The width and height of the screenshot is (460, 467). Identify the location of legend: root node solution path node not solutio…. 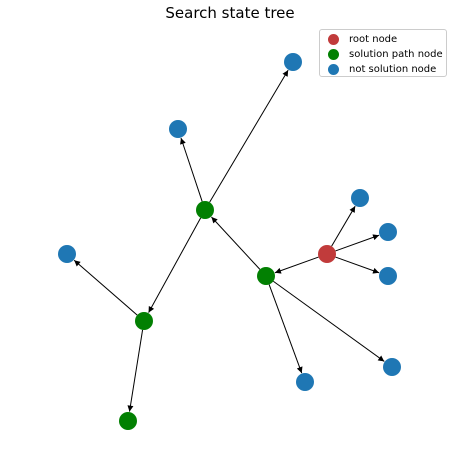
(383, 53).